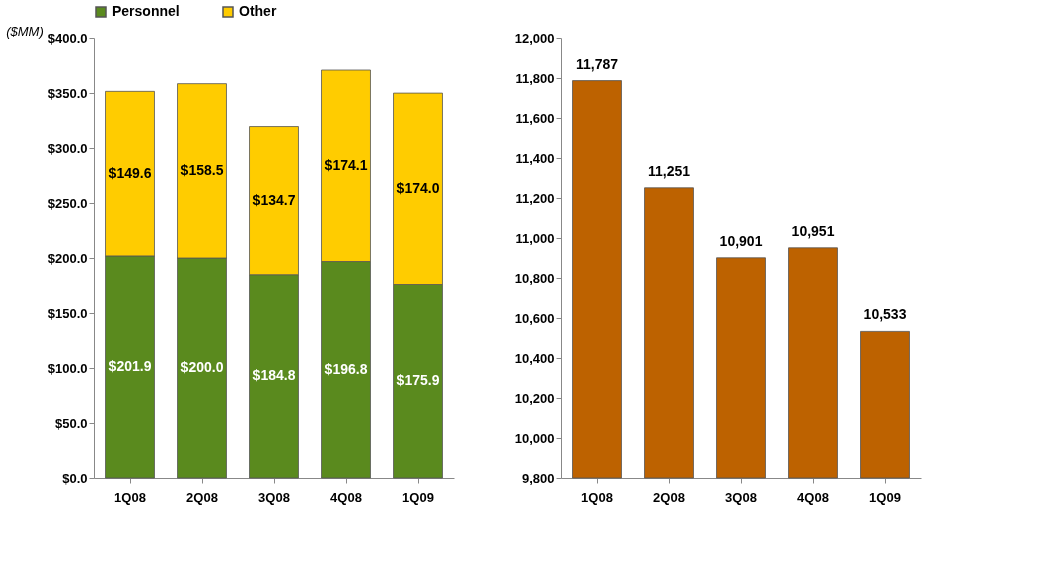 The image size is (1047, 576). Describe the element at coordinates (813, 230) in the screenshot. I see `data-label: 10,951` at that location.